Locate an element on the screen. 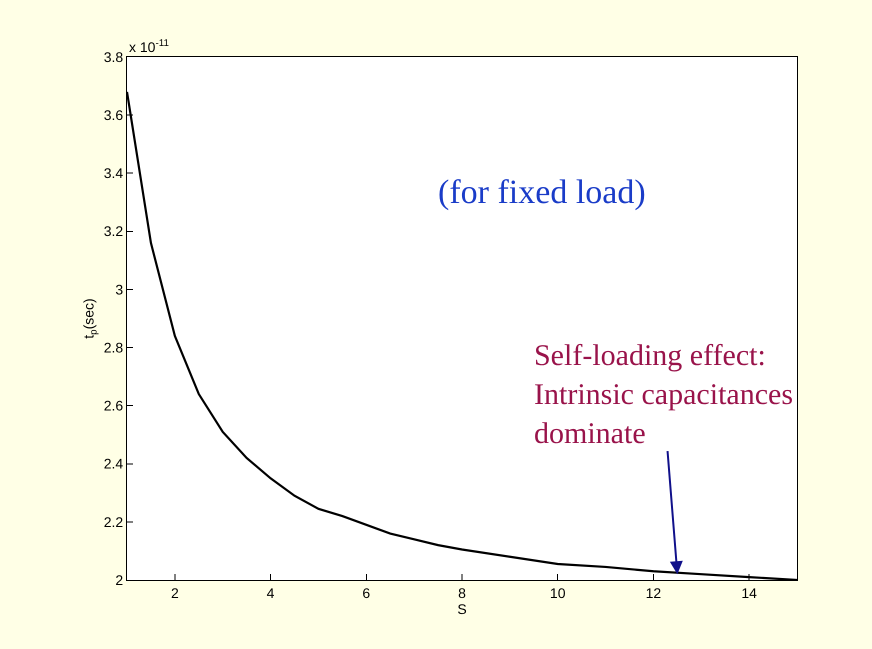 Image resolution: width=872 pixels, height=649 pixels. annotation: Self-loading effect: Intrinsic capacitances dominate is located at coordinates (664, 394).